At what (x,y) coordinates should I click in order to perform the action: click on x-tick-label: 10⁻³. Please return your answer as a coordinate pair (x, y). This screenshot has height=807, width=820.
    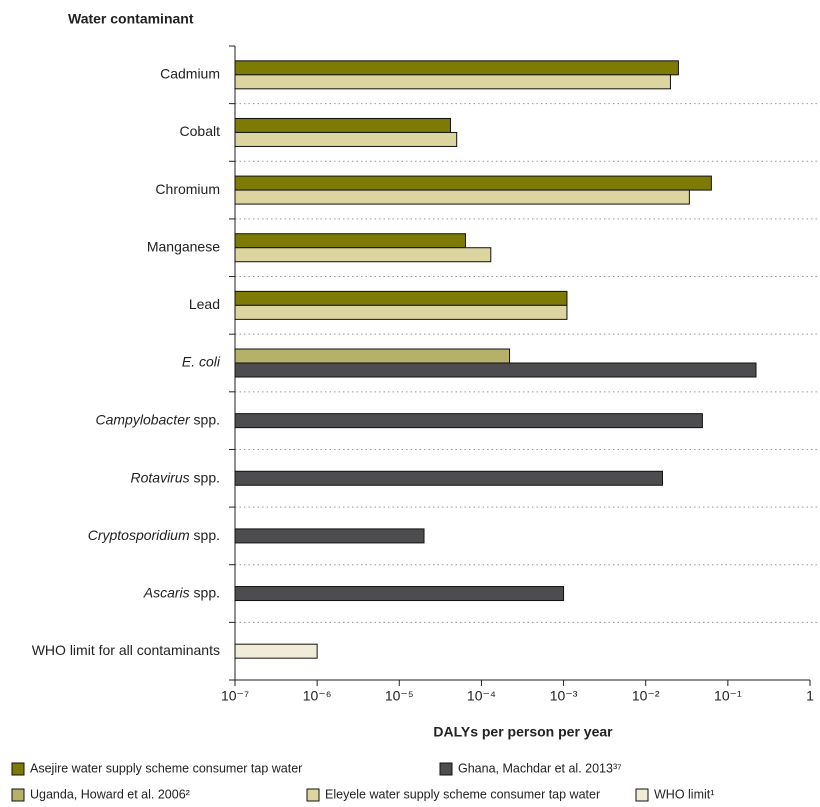
    Looking at the image, I should click on (564, 696).